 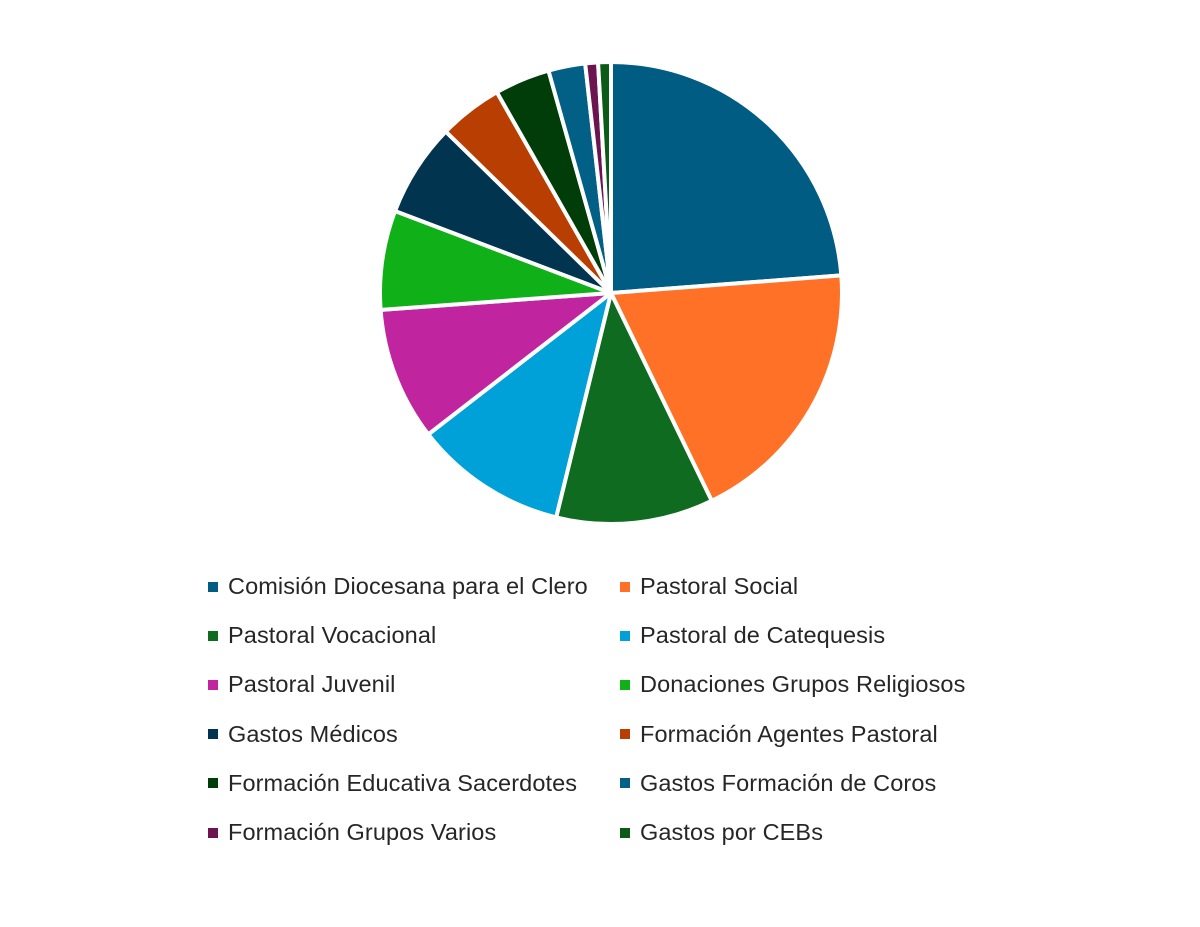 What do you see at coordinates (414, 685) in the screenshot?
I see `legend-item: Pastoral Juvenil` at bounding box center [414, 685].